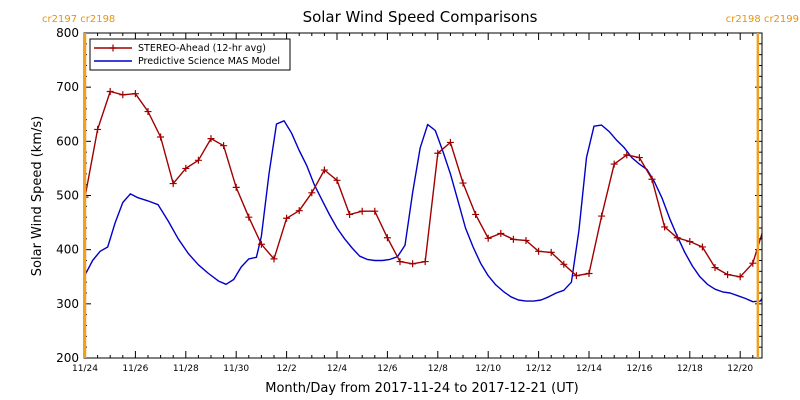 Image resolution: width=800 pixels, height=400 pixels. Describe the element at coordinates (202, 48) in the screenshot. I see `legend-label-stereo: STEREO-Ahead (12-hr avg)` at that location.